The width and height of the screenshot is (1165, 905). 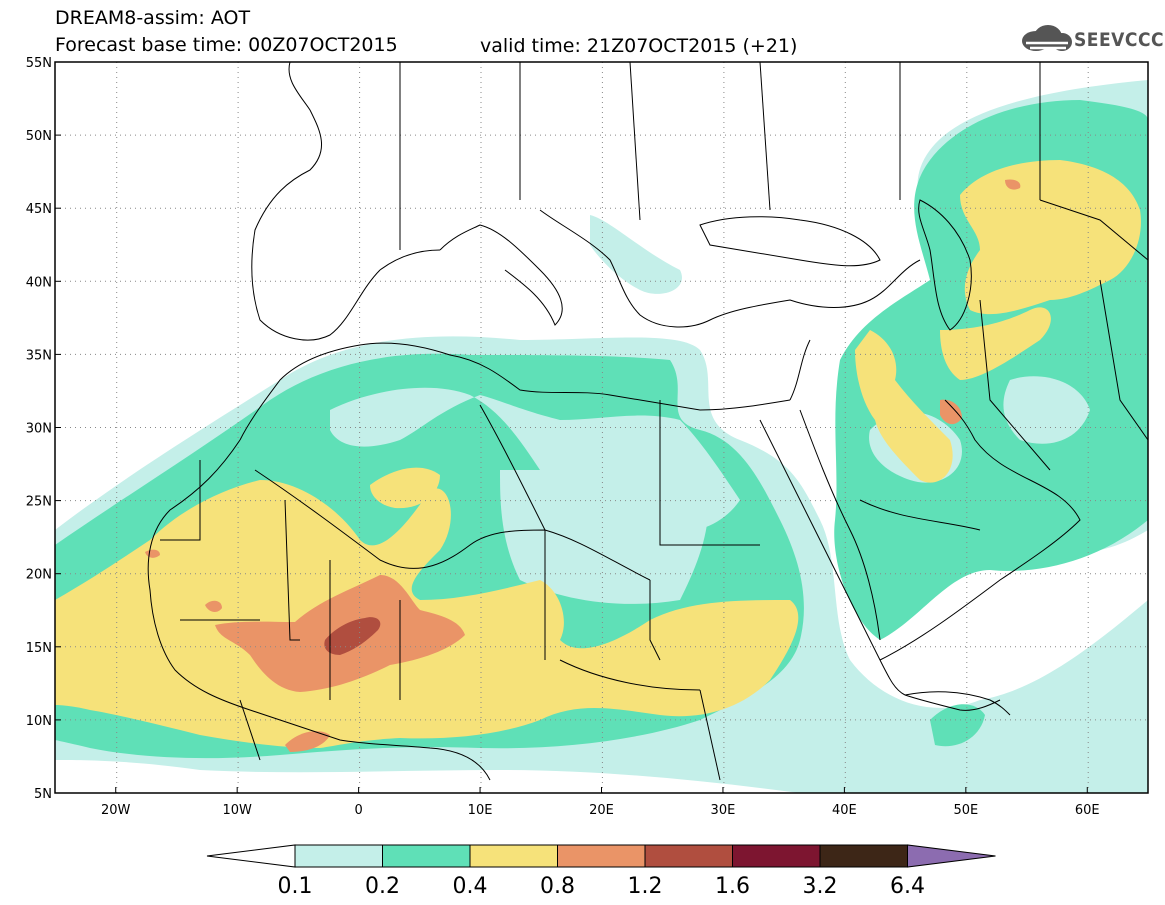 What do you see at coordinates (39, 648) in the screenshot?
I see `lat-tick-label: 15N` at bounding box center [39, 648].